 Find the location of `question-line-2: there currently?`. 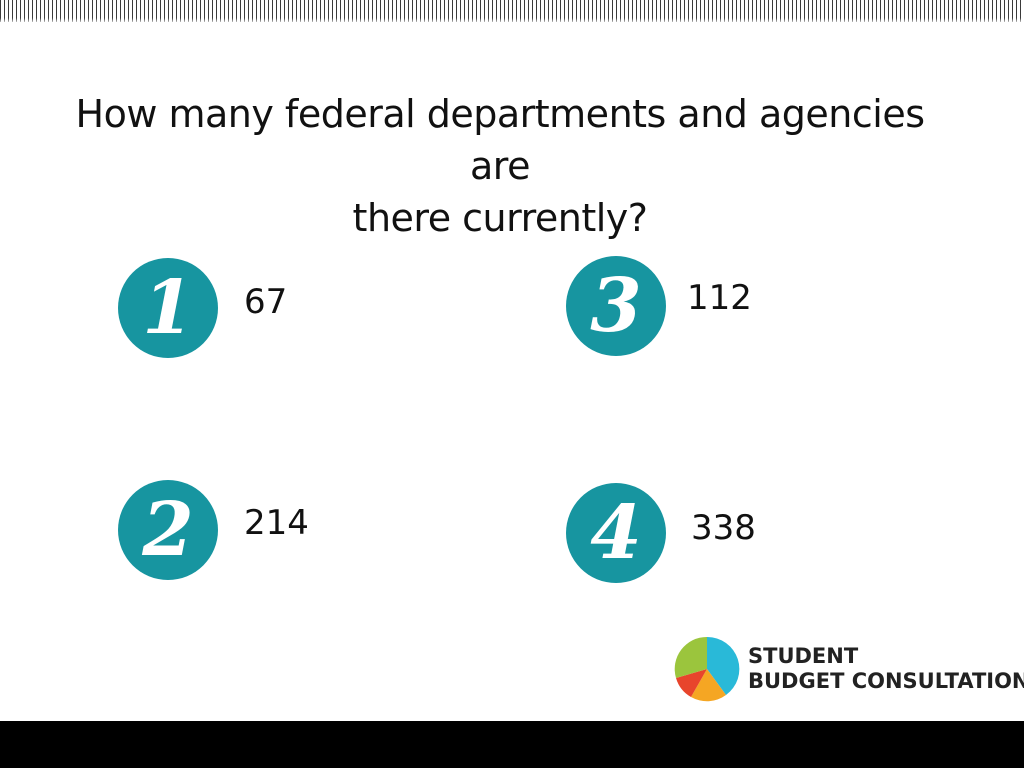

question-line-2: there currently? is located at coordinates (500, 218).